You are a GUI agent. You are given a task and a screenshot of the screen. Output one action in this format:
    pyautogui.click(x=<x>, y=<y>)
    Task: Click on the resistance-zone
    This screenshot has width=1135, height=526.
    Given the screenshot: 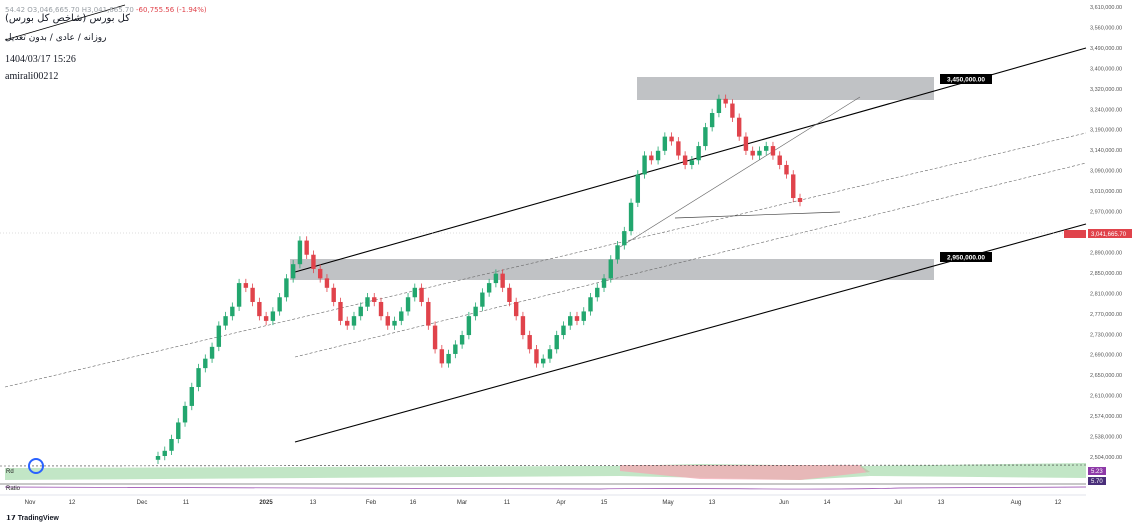 What is the action you would take?
    pyautogui.click(x=785, y=88)
    